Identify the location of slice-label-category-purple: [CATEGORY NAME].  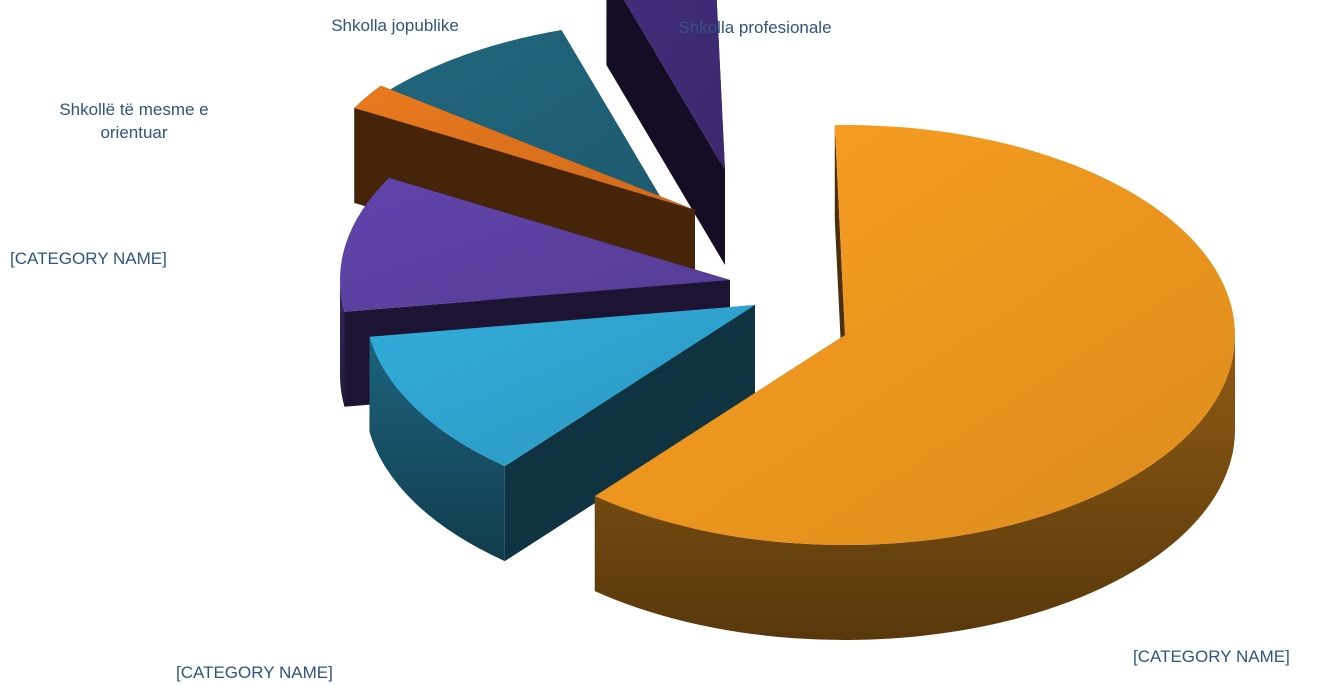
(88, 258).